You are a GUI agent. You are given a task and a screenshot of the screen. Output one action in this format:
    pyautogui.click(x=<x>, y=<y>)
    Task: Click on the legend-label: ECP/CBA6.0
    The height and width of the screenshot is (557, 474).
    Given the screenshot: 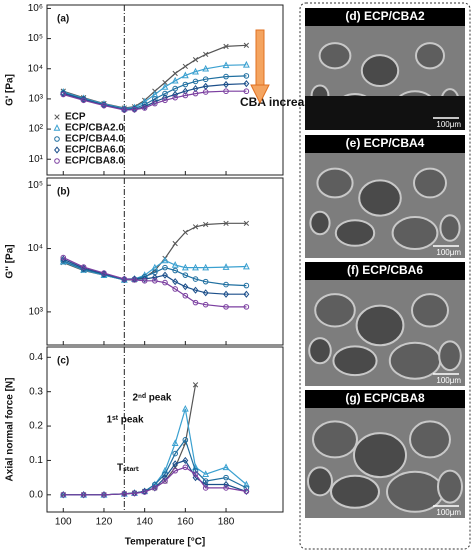 What is the action you would take?
    pyautogui.click(x=94, y=150)
    